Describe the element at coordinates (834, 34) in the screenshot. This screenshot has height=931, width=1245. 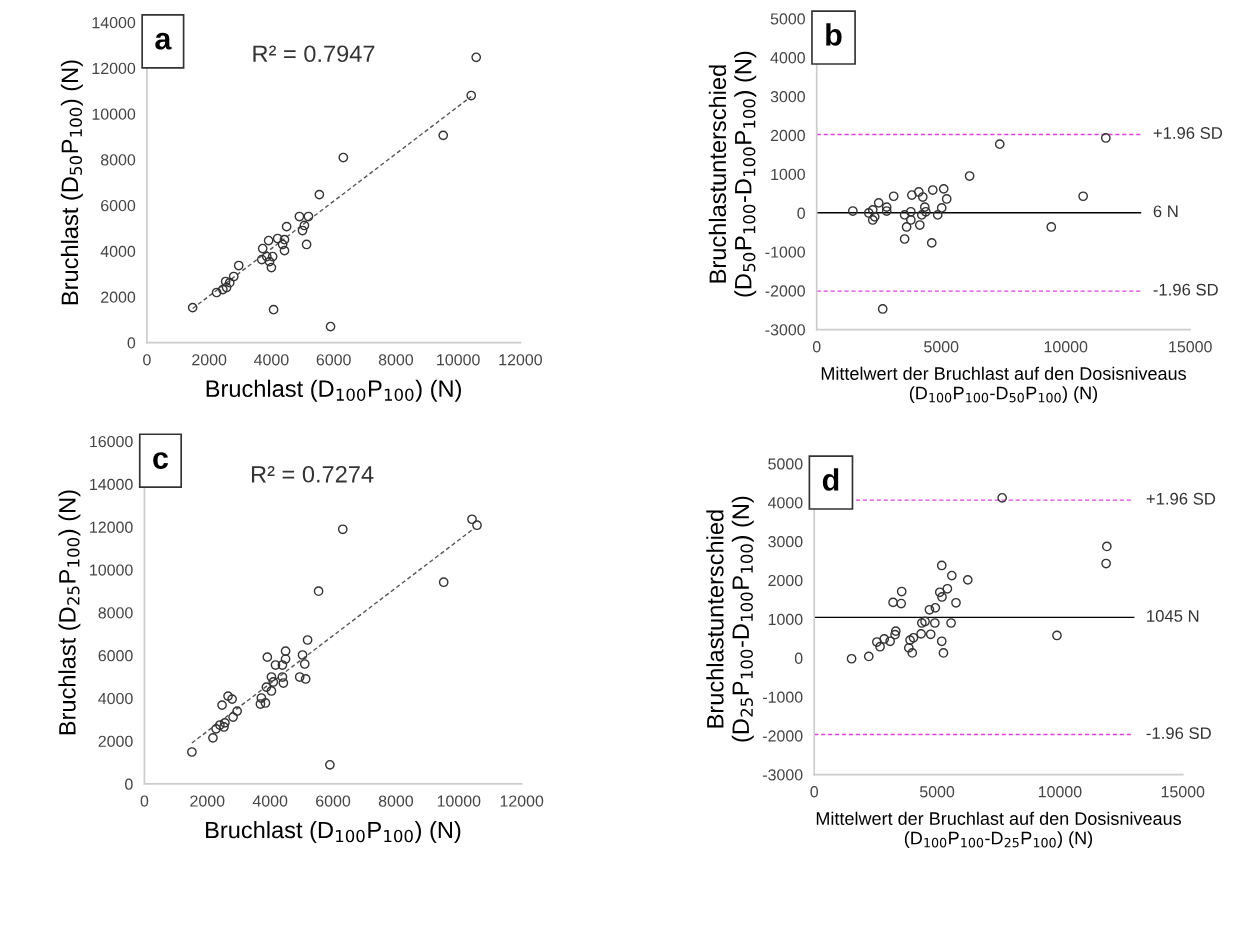
I see `annotation: b` at that location.